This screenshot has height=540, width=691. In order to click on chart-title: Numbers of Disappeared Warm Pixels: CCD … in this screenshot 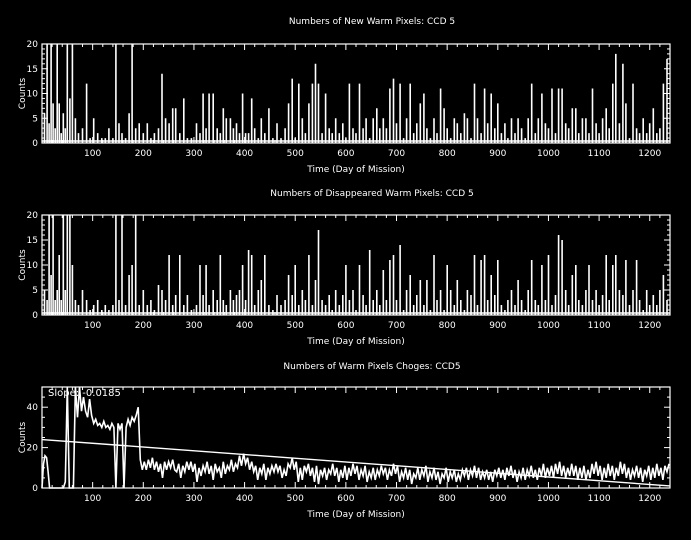, I will do `click(371, 194)`.